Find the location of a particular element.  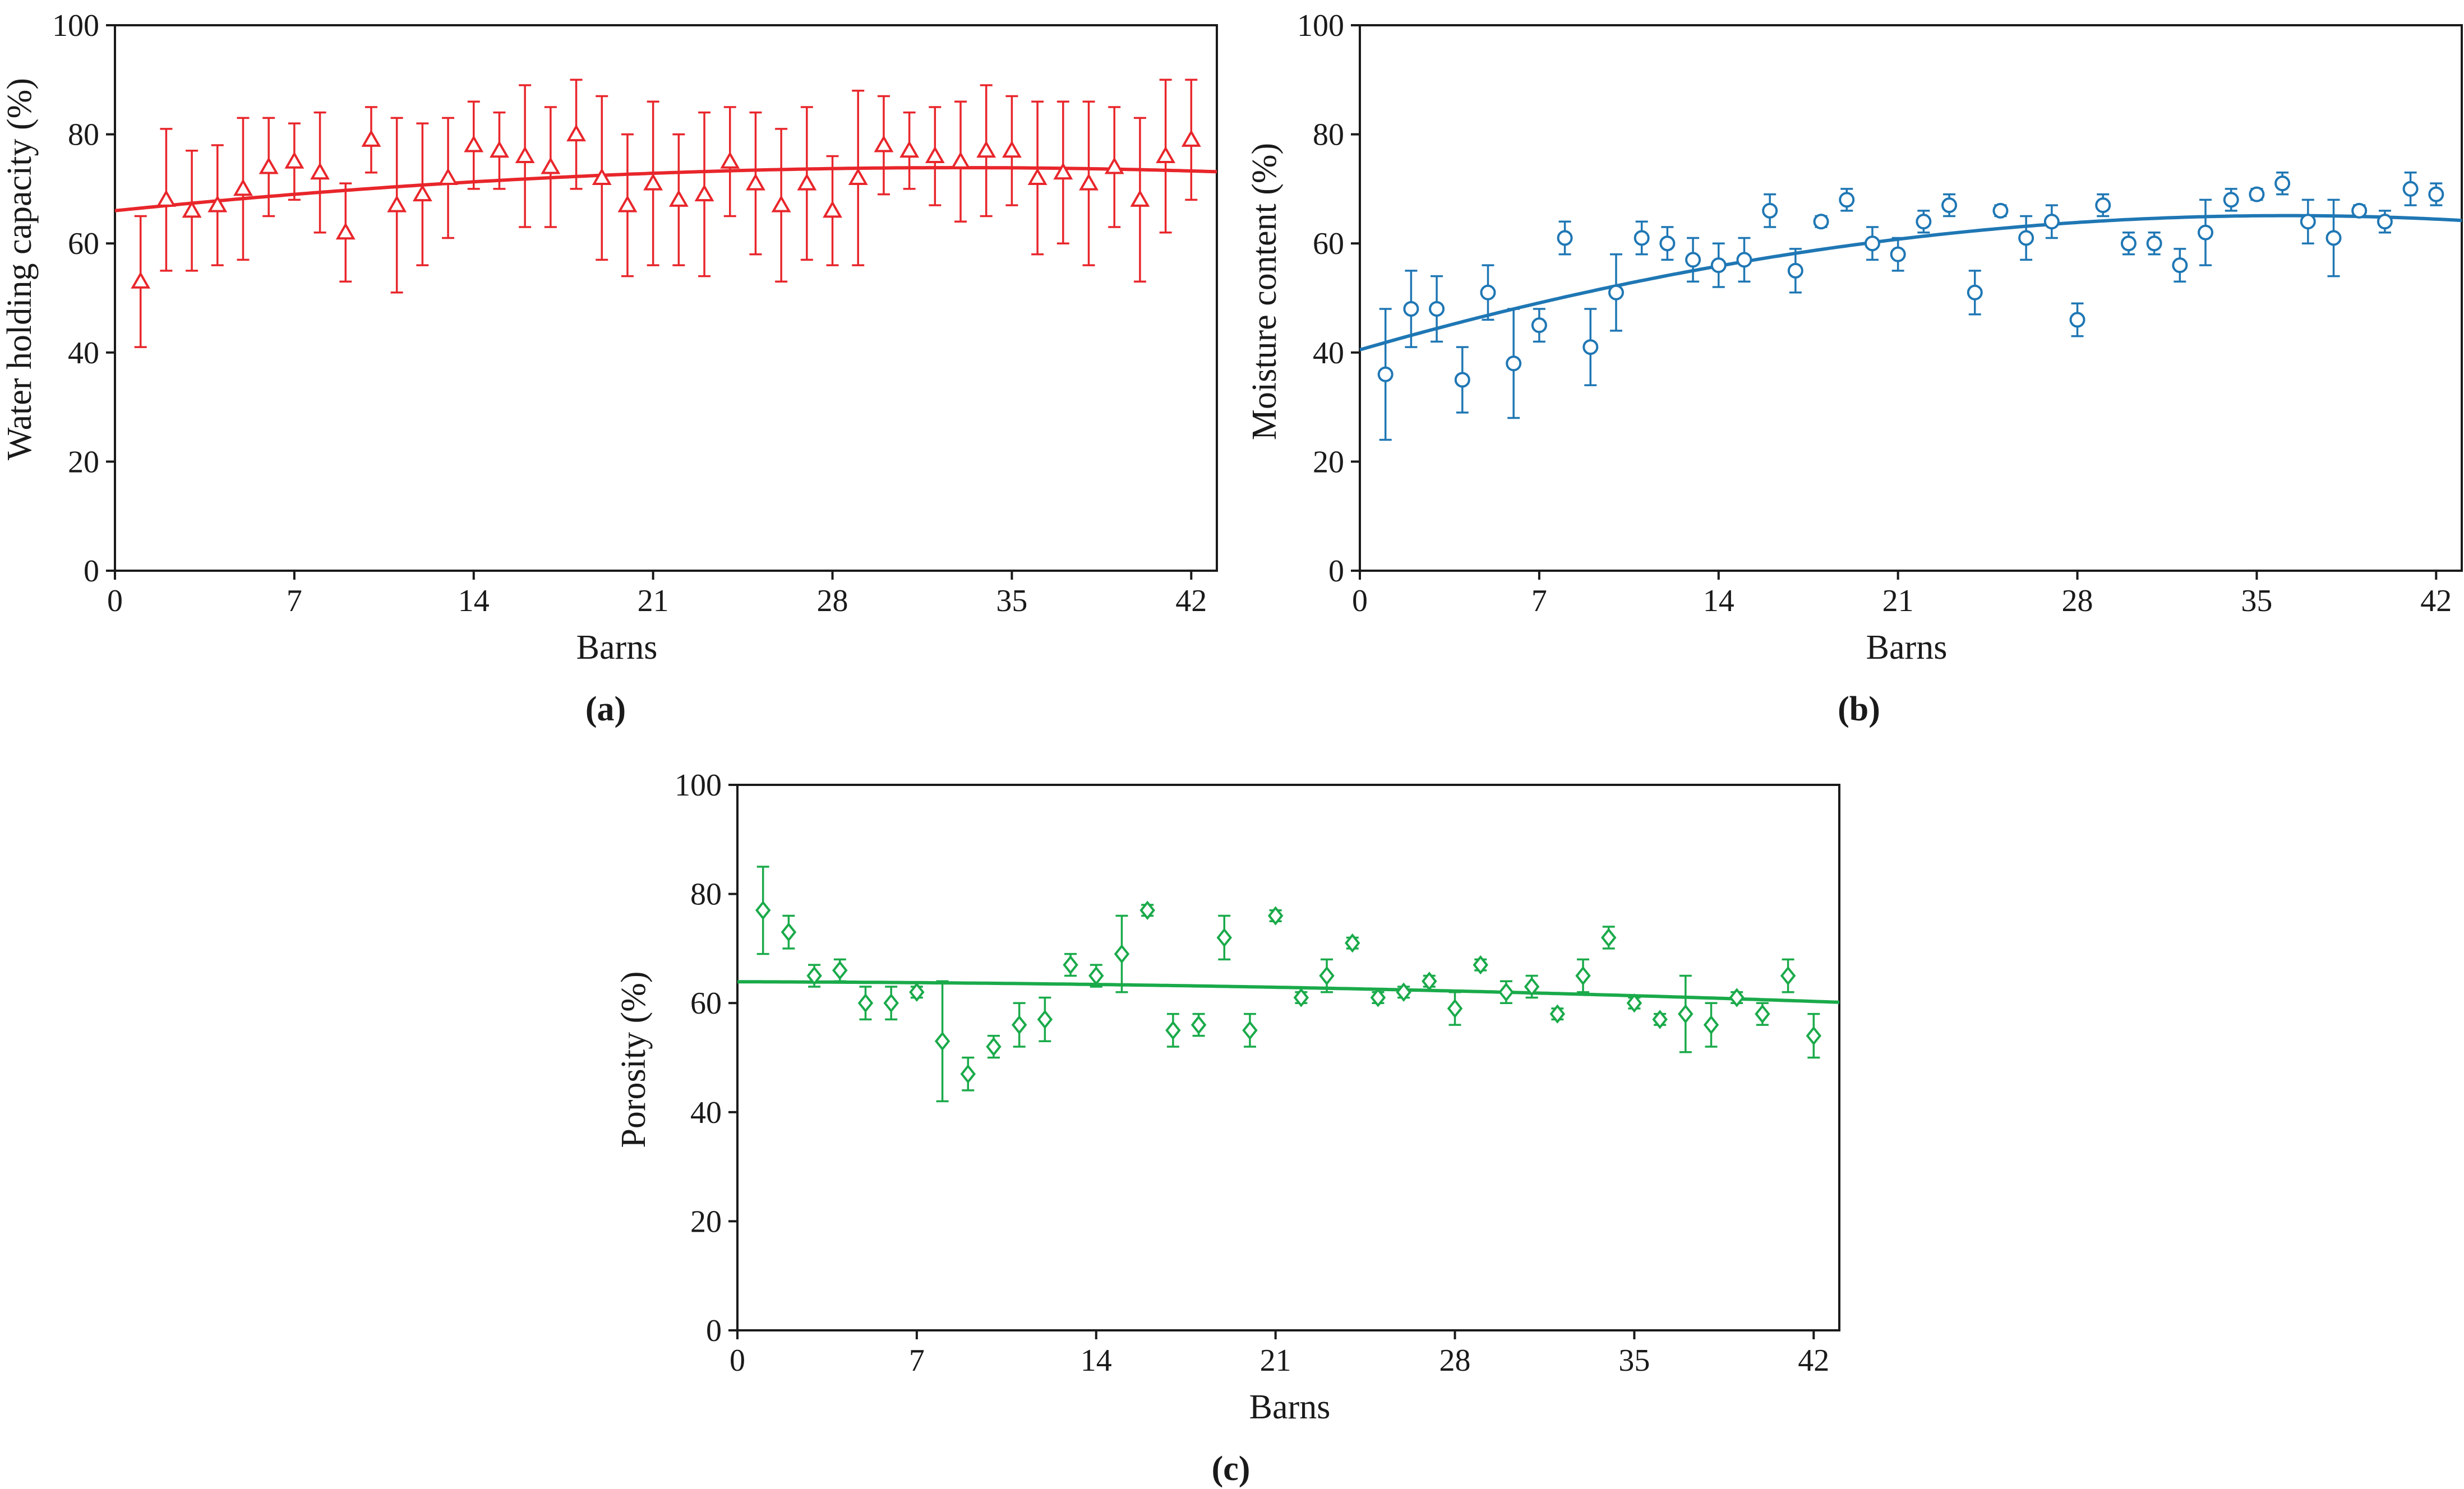

x-tick-label: 0 is located at coordinates (115, 601).